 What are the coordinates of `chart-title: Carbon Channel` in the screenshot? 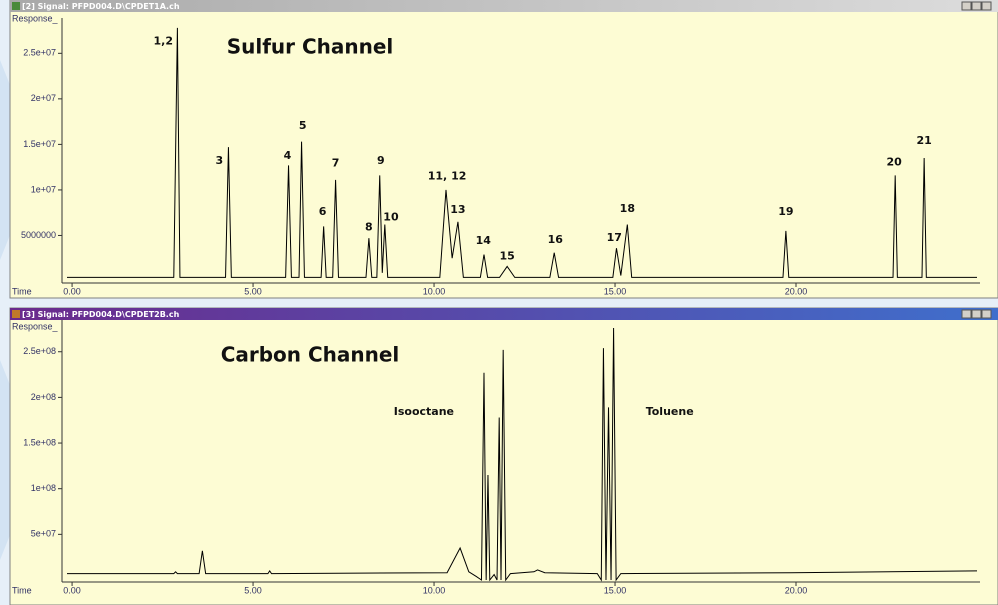 It's located at (310, 355).